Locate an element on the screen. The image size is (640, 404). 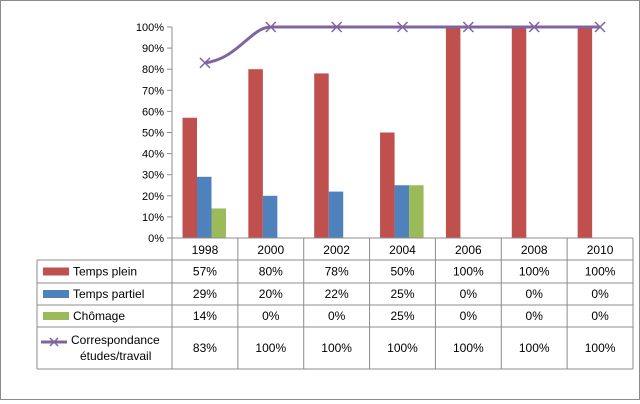
marker-x-2006 is located at coordinates (468, 27).